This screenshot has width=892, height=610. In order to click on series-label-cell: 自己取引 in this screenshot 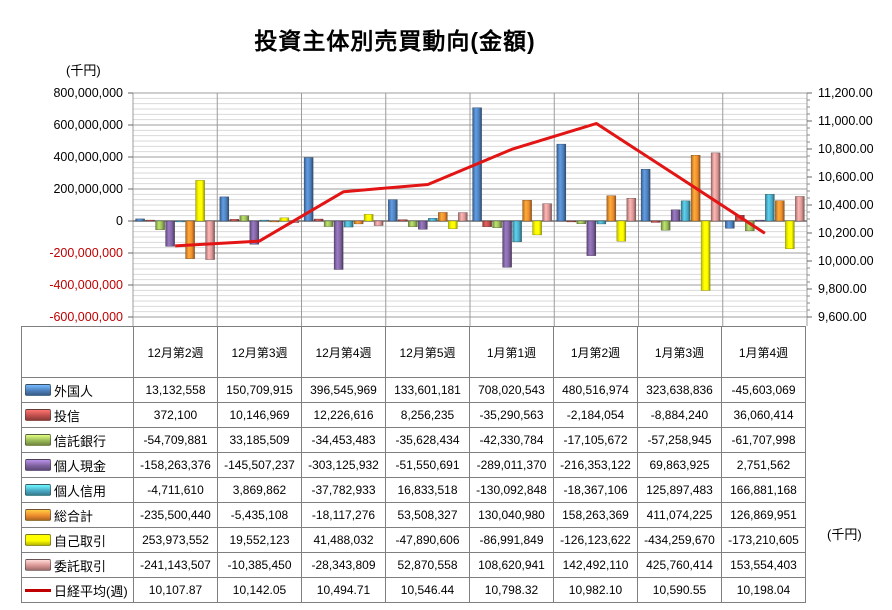, I will do `click(77, 540)`.